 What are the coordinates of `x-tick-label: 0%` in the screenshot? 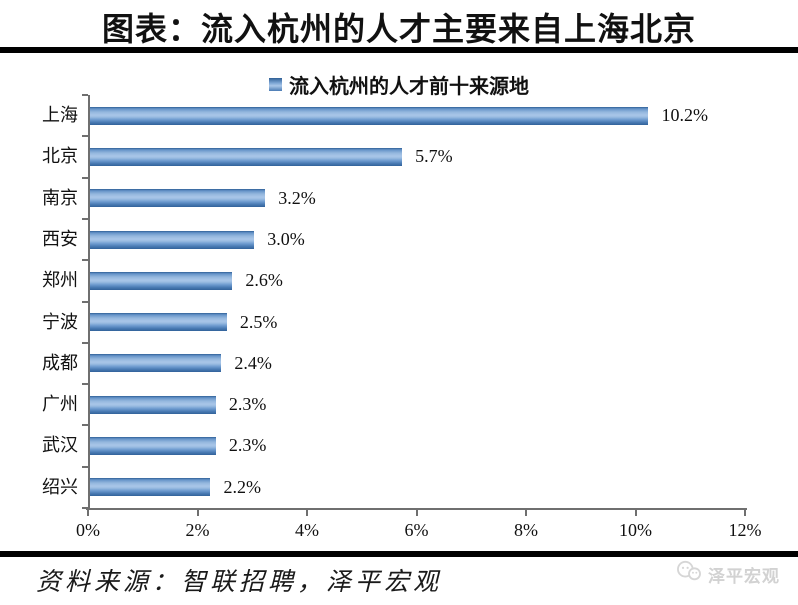 It's located at (88, 530).